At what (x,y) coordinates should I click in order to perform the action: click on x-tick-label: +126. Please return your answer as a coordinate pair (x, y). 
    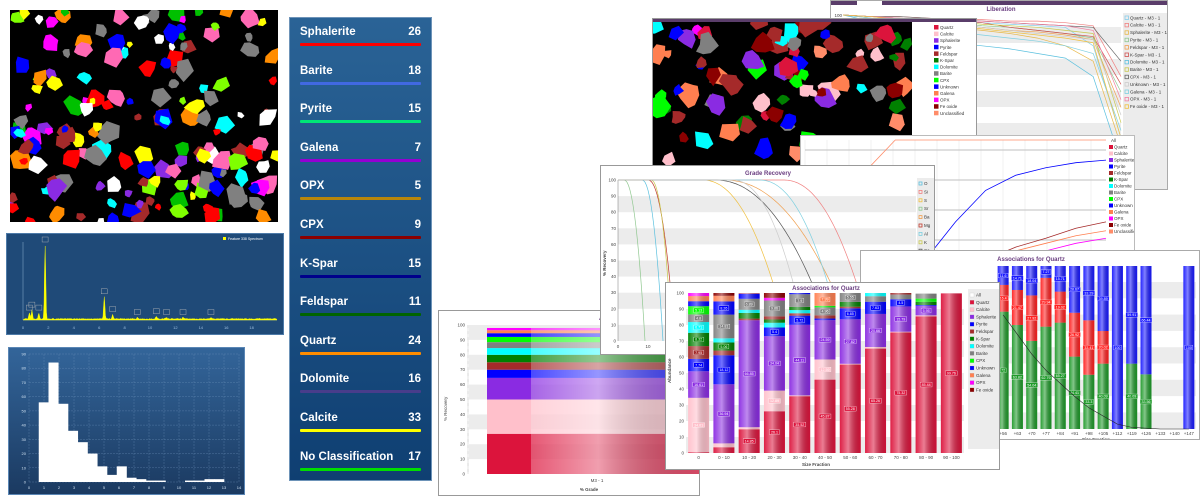
    Looking at the image, I should click on (1146, 433).